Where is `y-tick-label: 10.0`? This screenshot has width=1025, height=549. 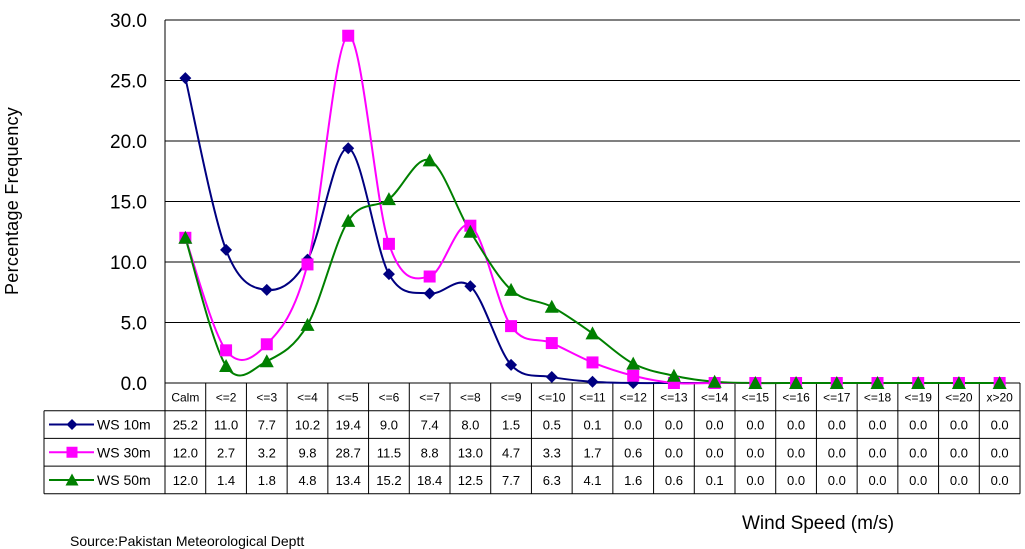 y-tick-label: 10.0 is located at coordinates (128, 263).